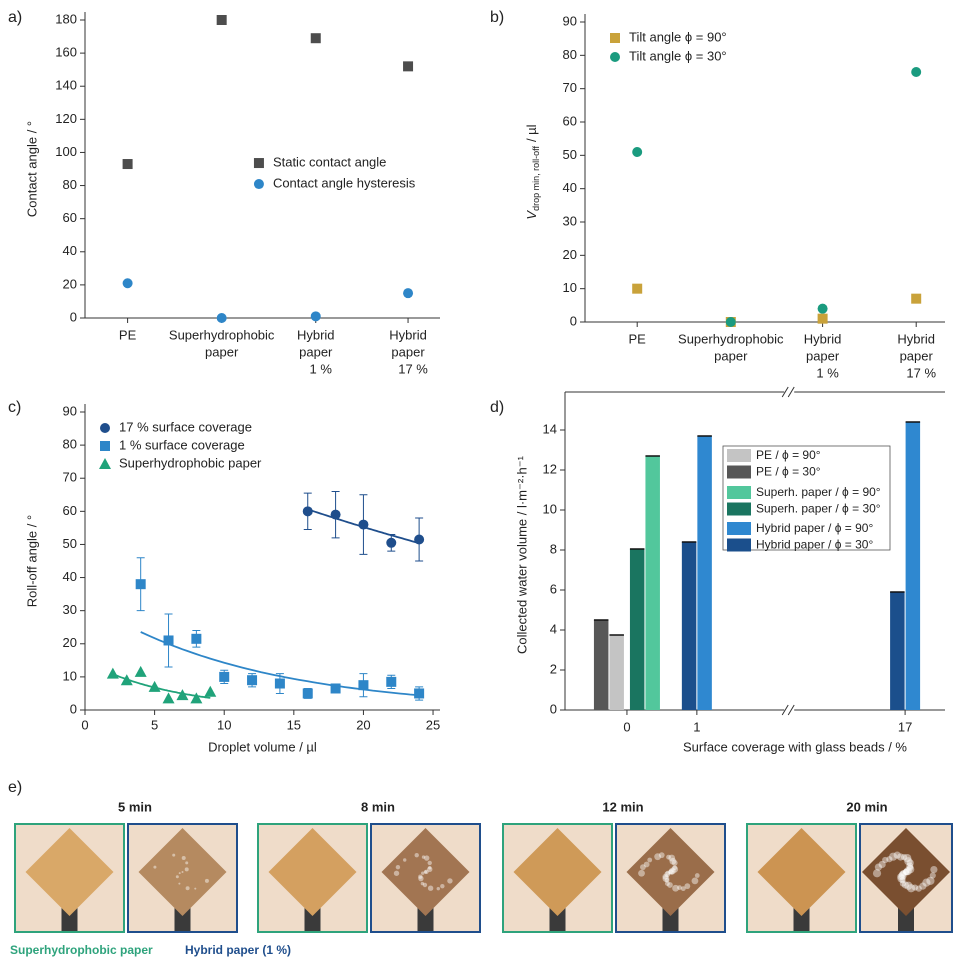  Describe the element at coordinates (550, 428) in the screenshot. I see `y-tick-label: 14` at that location.